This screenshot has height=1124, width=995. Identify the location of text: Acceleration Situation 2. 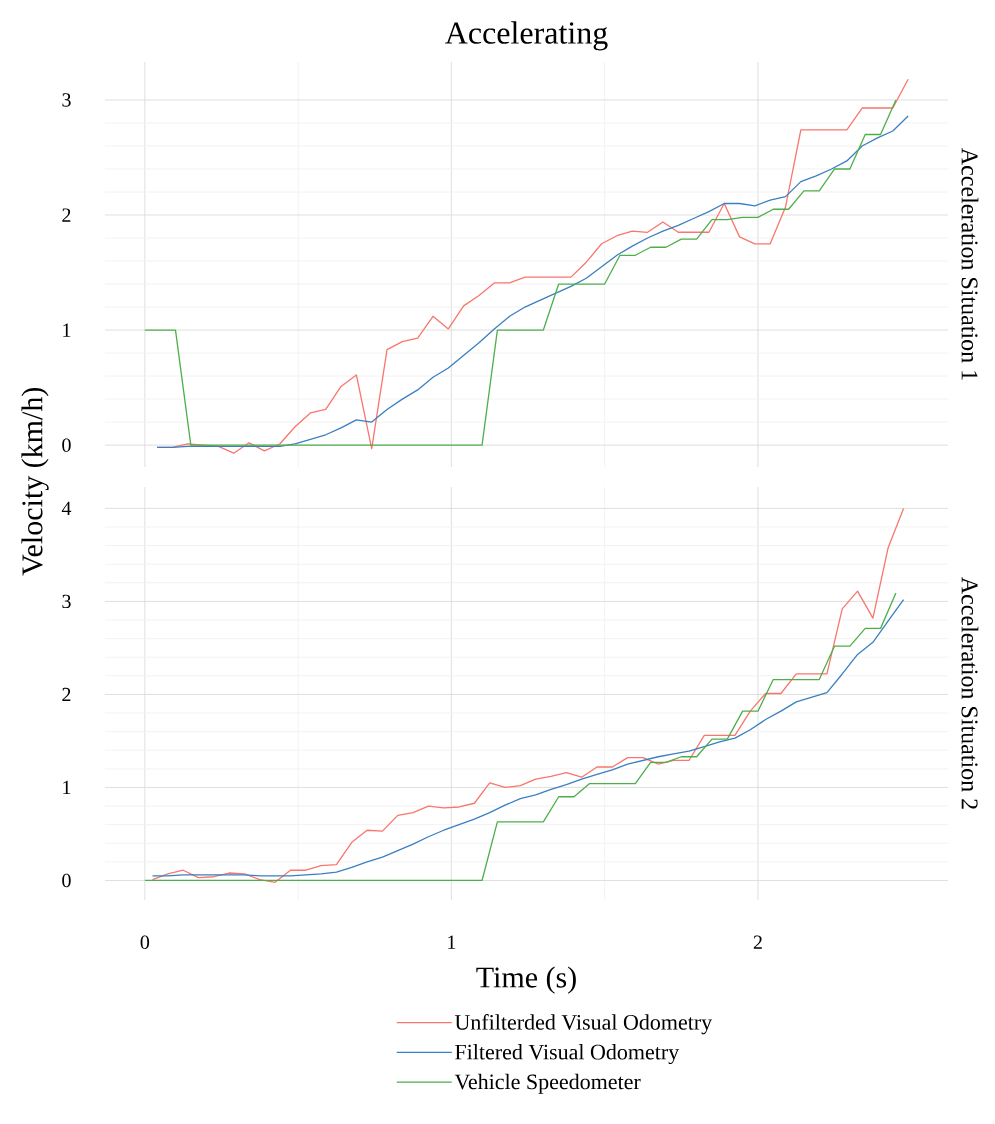
(970, 693).